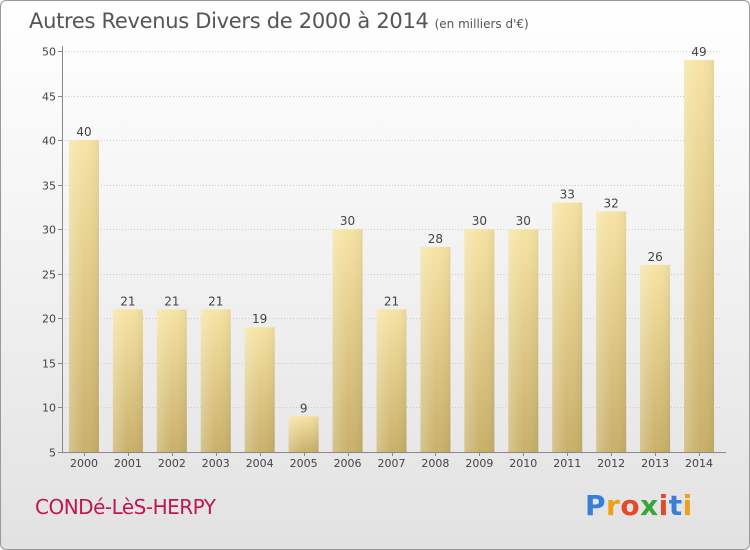  What do you see at coordinates (52, 453) in the screenshot?
I see `y-tick-label: 5` at bounding box center [52, 453].